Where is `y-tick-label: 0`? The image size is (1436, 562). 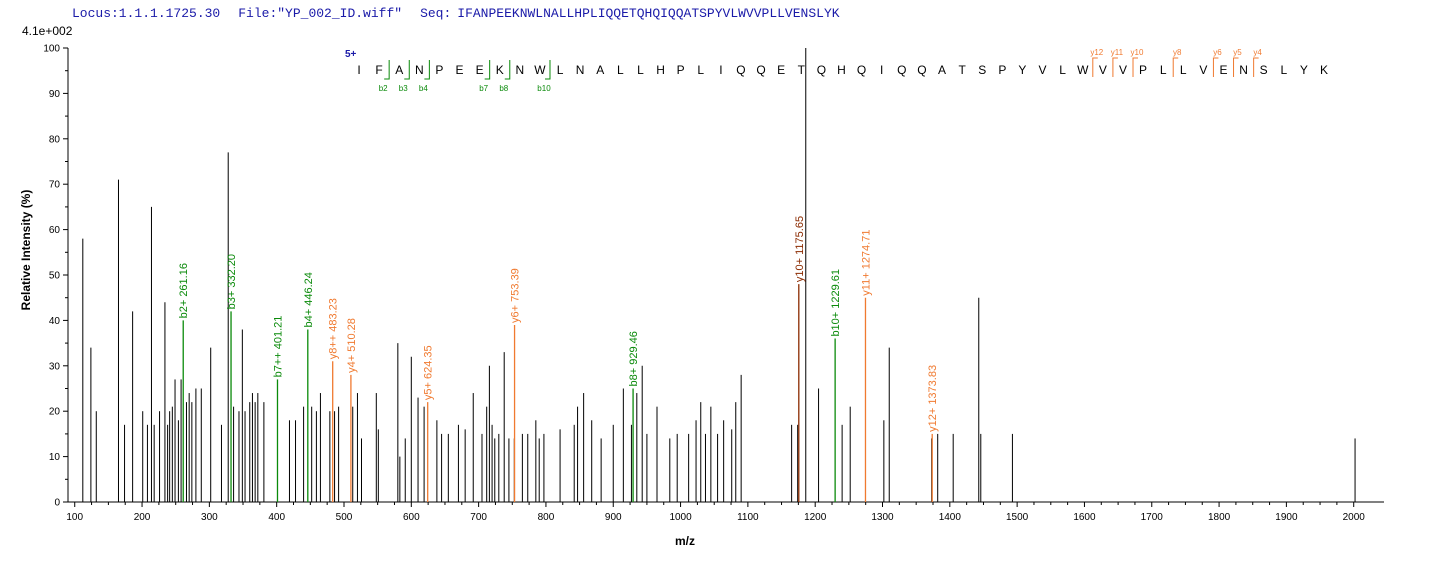 y-tick-label: 0 is located at coordinates (57, 503).